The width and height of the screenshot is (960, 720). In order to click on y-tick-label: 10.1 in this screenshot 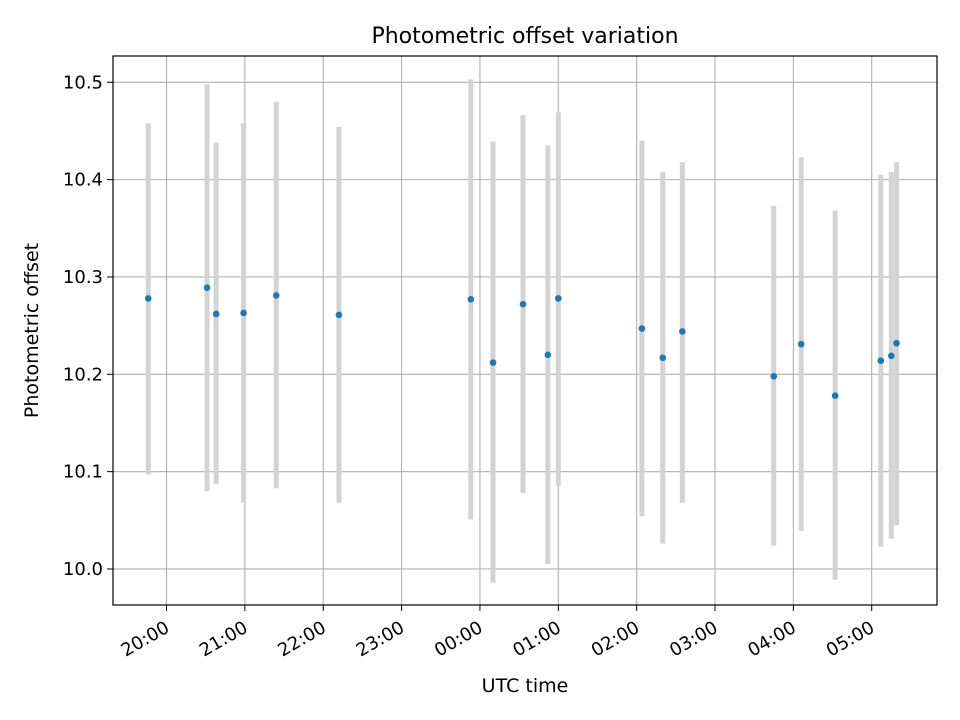, I will do `click(83, 472)`.